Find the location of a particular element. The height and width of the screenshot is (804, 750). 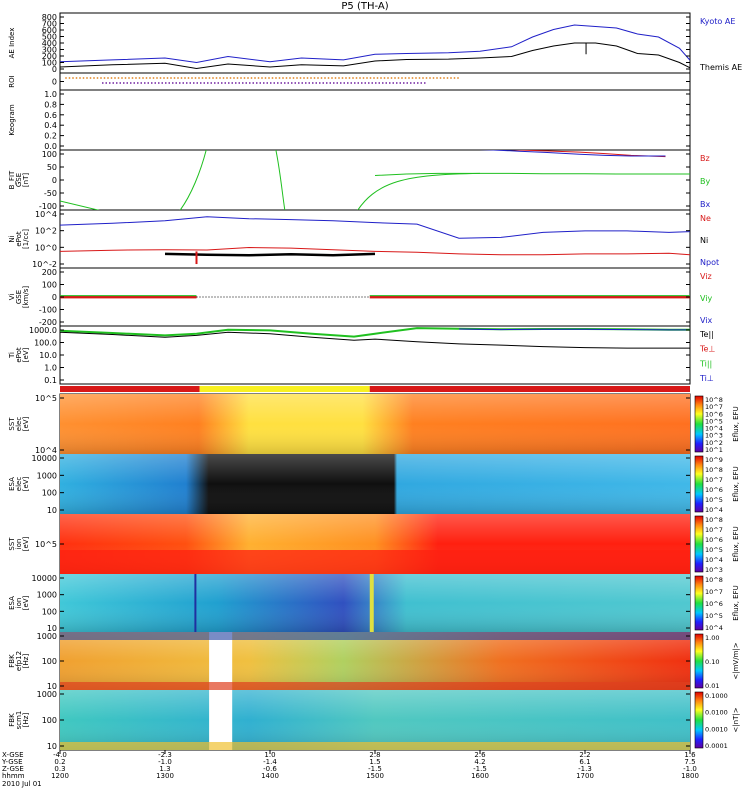

time-axis-date: 2010 Jul 01 is located at coordinates (22, 784).